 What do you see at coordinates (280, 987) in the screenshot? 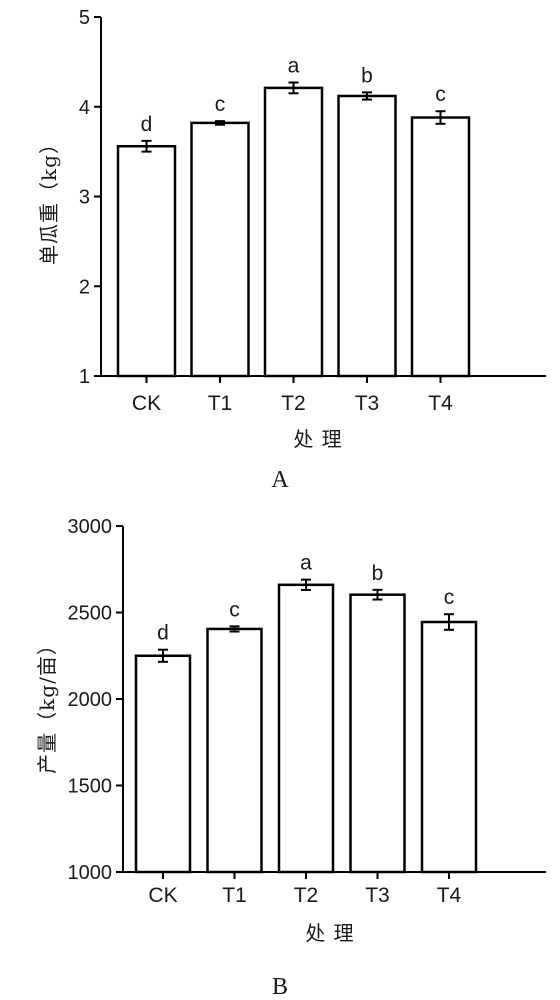
I see `panel-label: B` at bounding box center [280, 987].